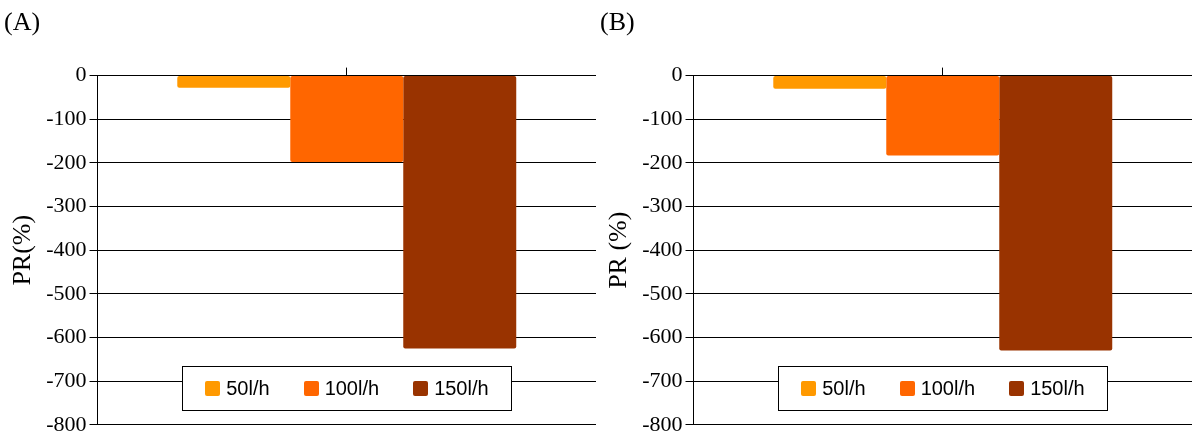 The width and height of the screenshot is (1193, 441). What do you see at coordinates (22, 250) in the screenshot?
I see `y-axis-title: PR(%)` at bounding box center [22, 250].